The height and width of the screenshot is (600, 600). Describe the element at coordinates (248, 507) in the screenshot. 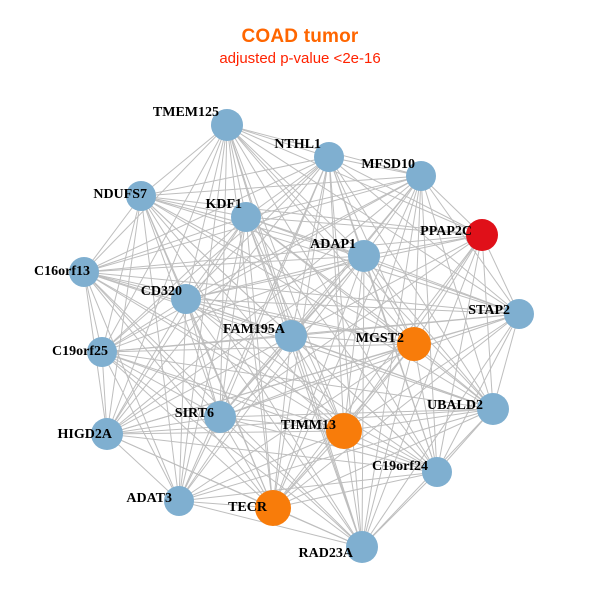

I see `graph-node-label: TECR` at that location.